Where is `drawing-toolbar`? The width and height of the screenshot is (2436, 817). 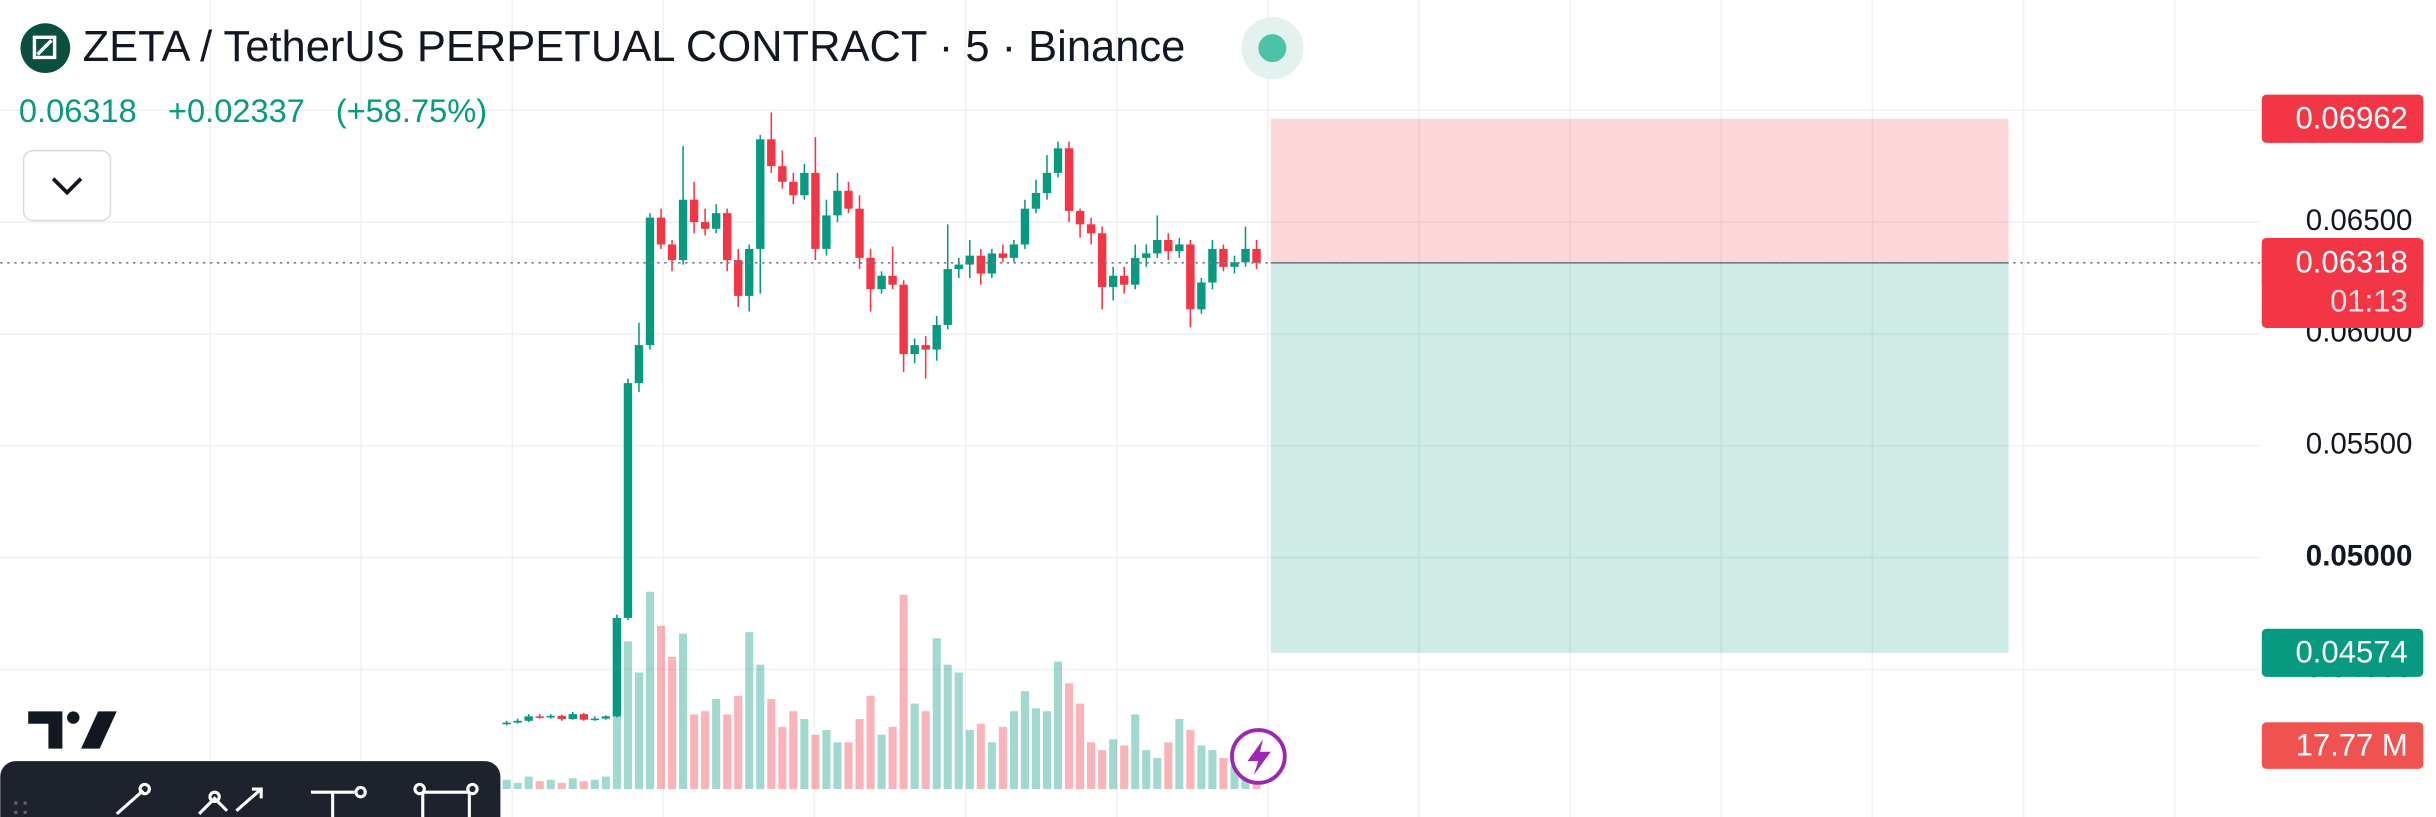
drawing-toolbar is located at coordinates (250, 789).